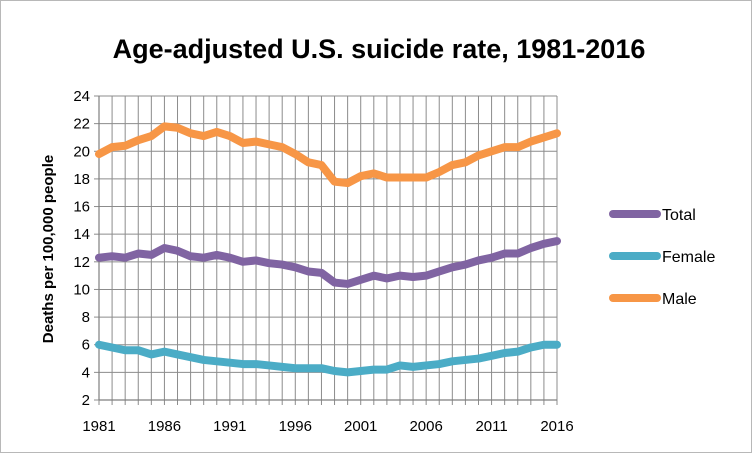 The width and height of the screenshot is (752, 453). What do you see at coordinates (86, 400) in the screenshot?
I see `y-tick-label: 2` at bounding box center [86, 400].